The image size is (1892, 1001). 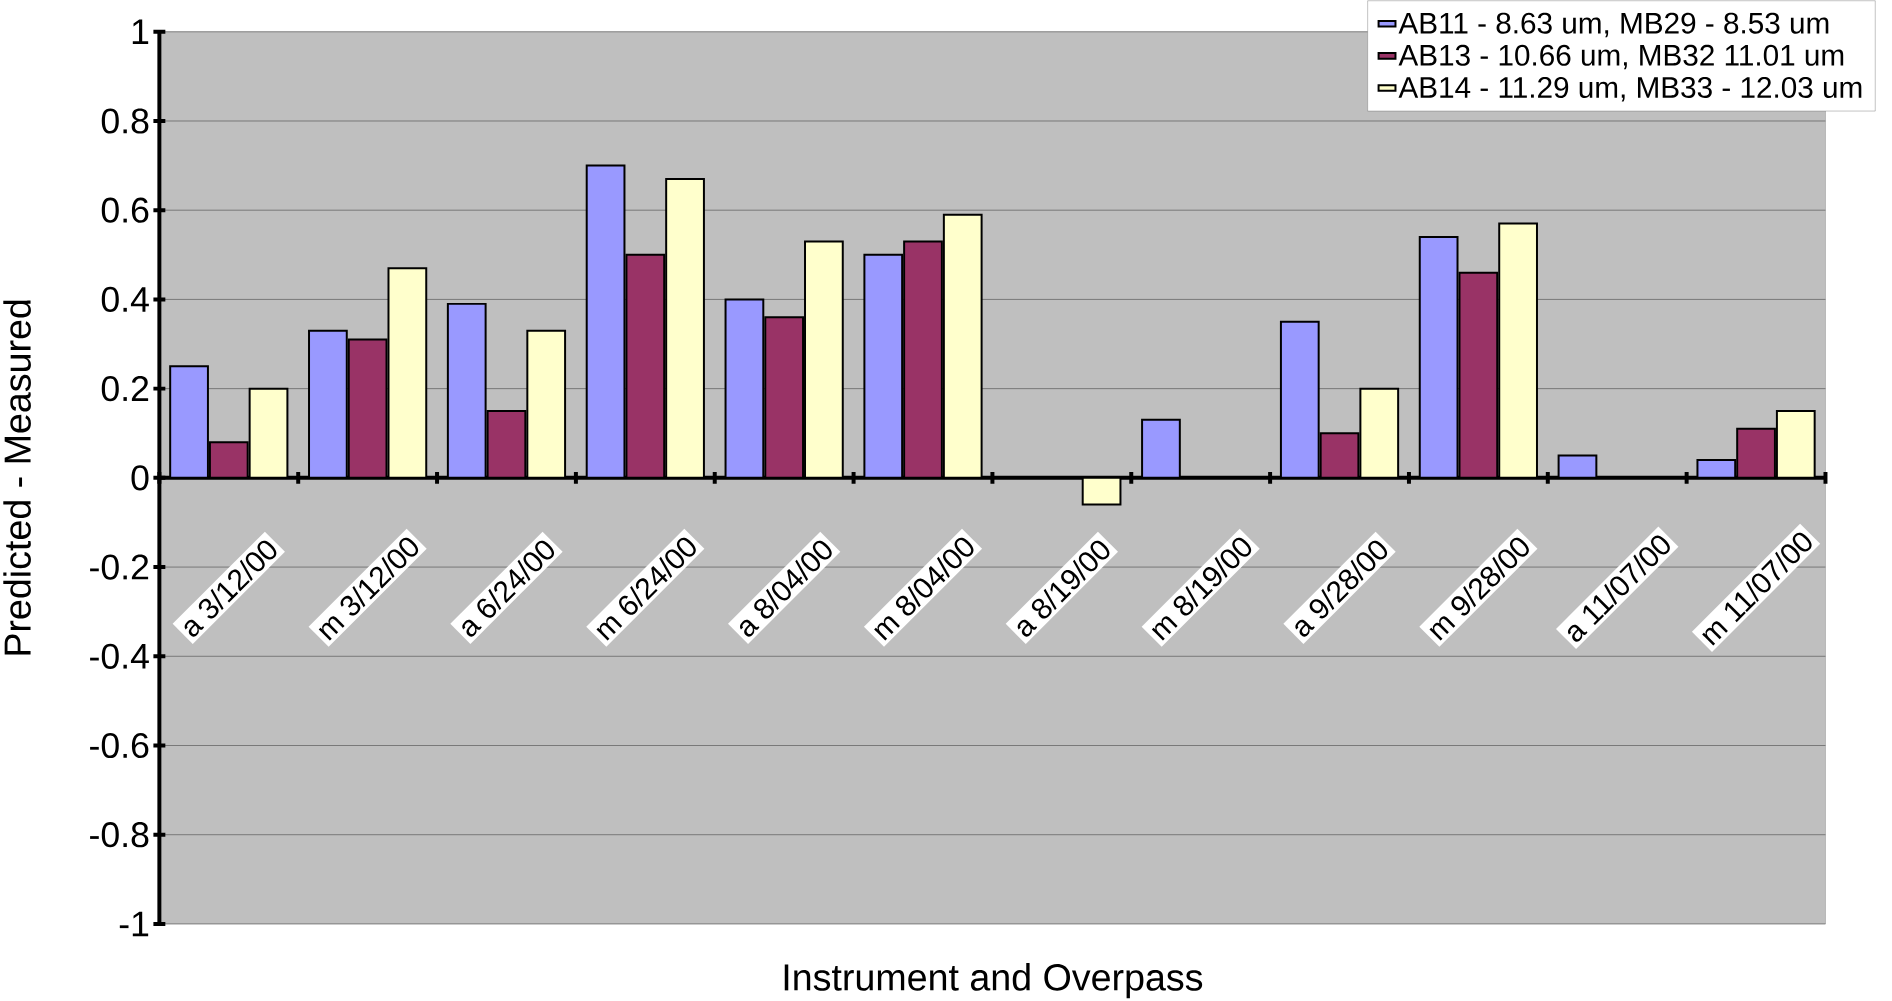 What do you see at coordinates (125, 121) in the screenshot?
I see `y-tick-label: 0.8` at bounding box center [125, 121].